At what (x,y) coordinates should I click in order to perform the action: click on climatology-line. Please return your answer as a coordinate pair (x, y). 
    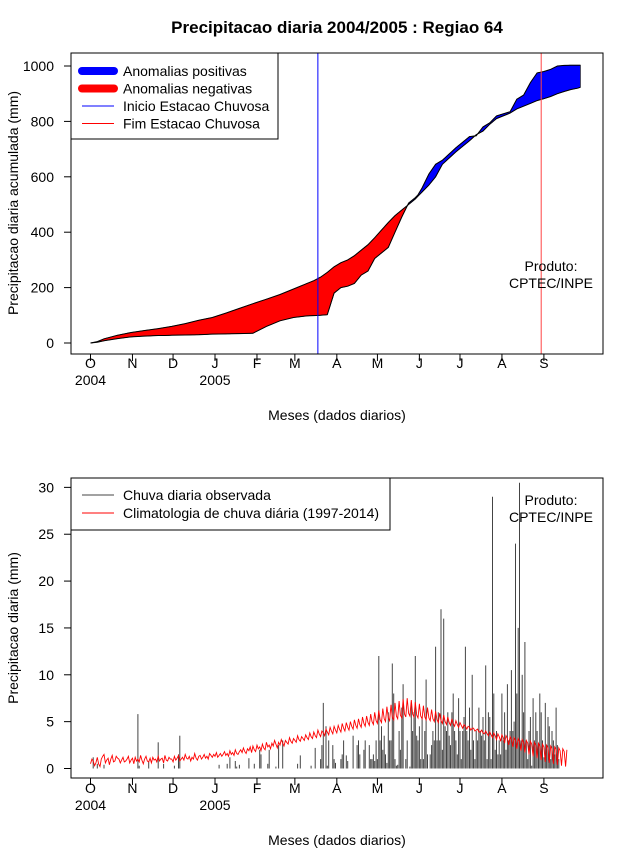
    Looking at the image, I should click on (329, 733).